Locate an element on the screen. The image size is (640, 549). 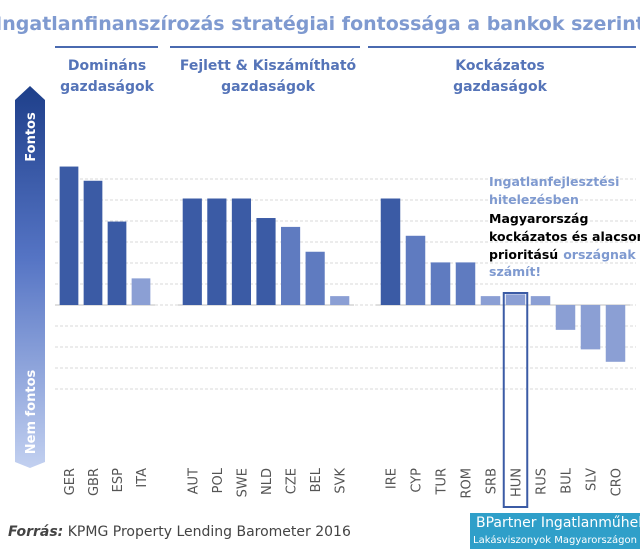
annotation-line5-dark: prioritású is located at coordinates (523, 254).